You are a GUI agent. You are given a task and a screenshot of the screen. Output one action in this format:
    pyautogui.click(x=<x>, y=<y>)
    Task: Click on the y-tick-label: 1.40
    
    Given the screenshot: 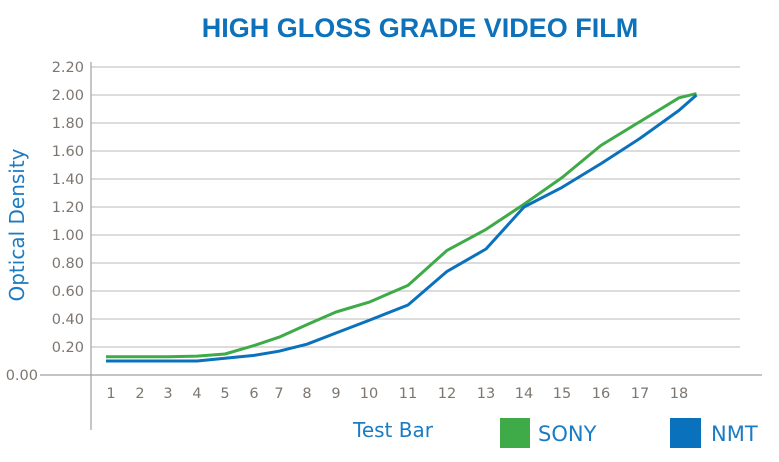 What is the action you would take?
    pyautogui.click(x=68, y=180)
    